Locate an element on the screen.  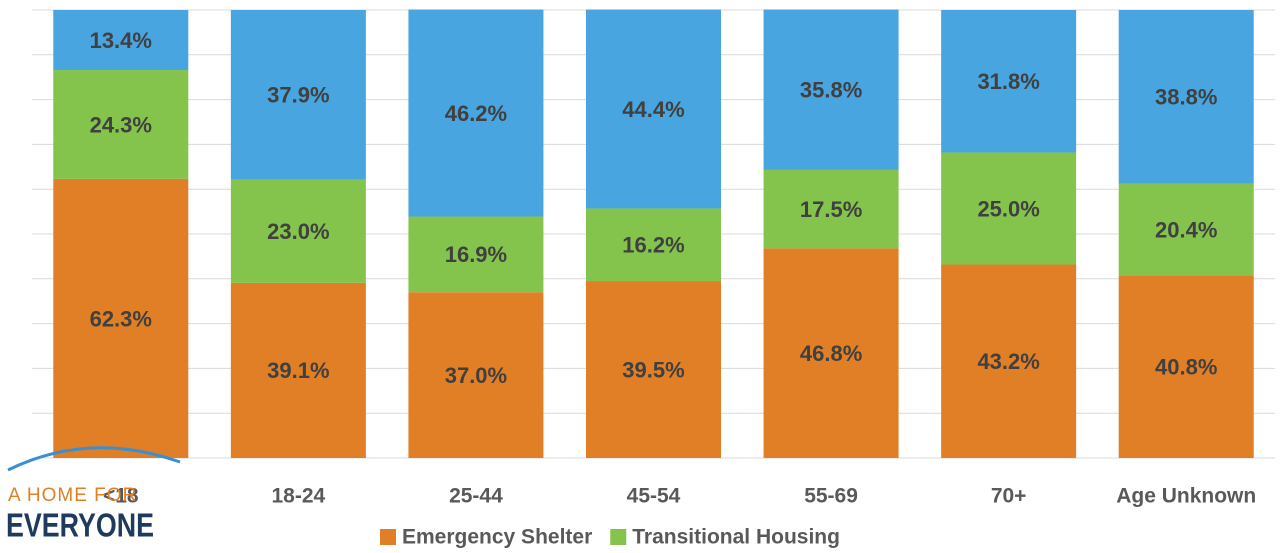
value-label: 44.4% is located at coordinates (653, 109).